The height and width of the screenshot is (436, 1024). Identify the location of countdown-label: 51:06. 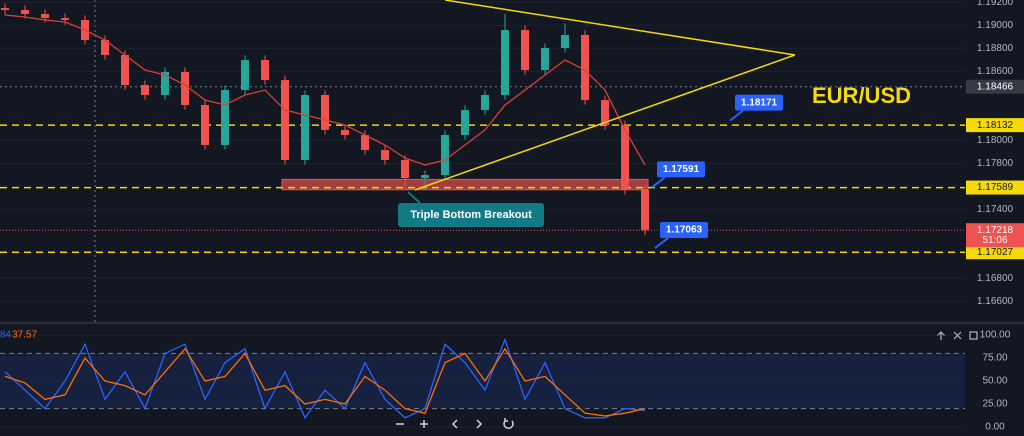
(994, 240).